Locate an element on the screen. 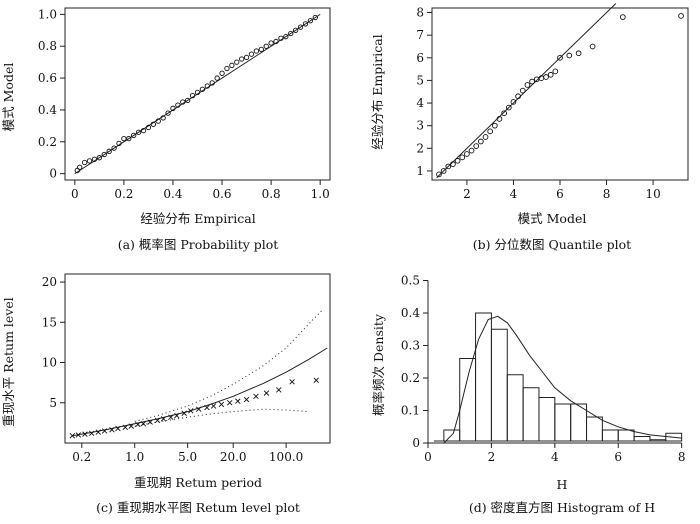 The height and width of the screenshot is (524, 700). panel-c-xtick-label: 0.2 is located at coordinates (81, 457).